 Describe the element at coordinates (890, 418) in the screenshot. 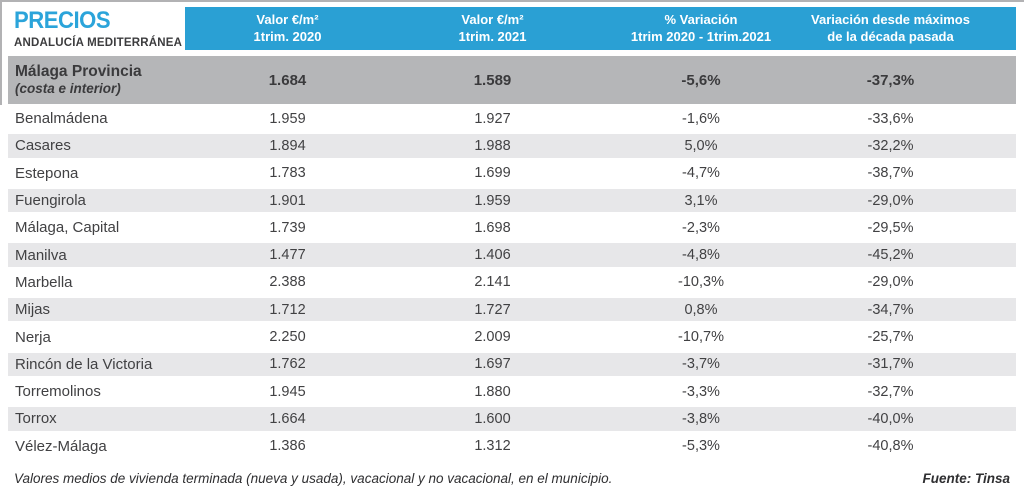

I see `variation-from-max-value: -40,0%` at that location.